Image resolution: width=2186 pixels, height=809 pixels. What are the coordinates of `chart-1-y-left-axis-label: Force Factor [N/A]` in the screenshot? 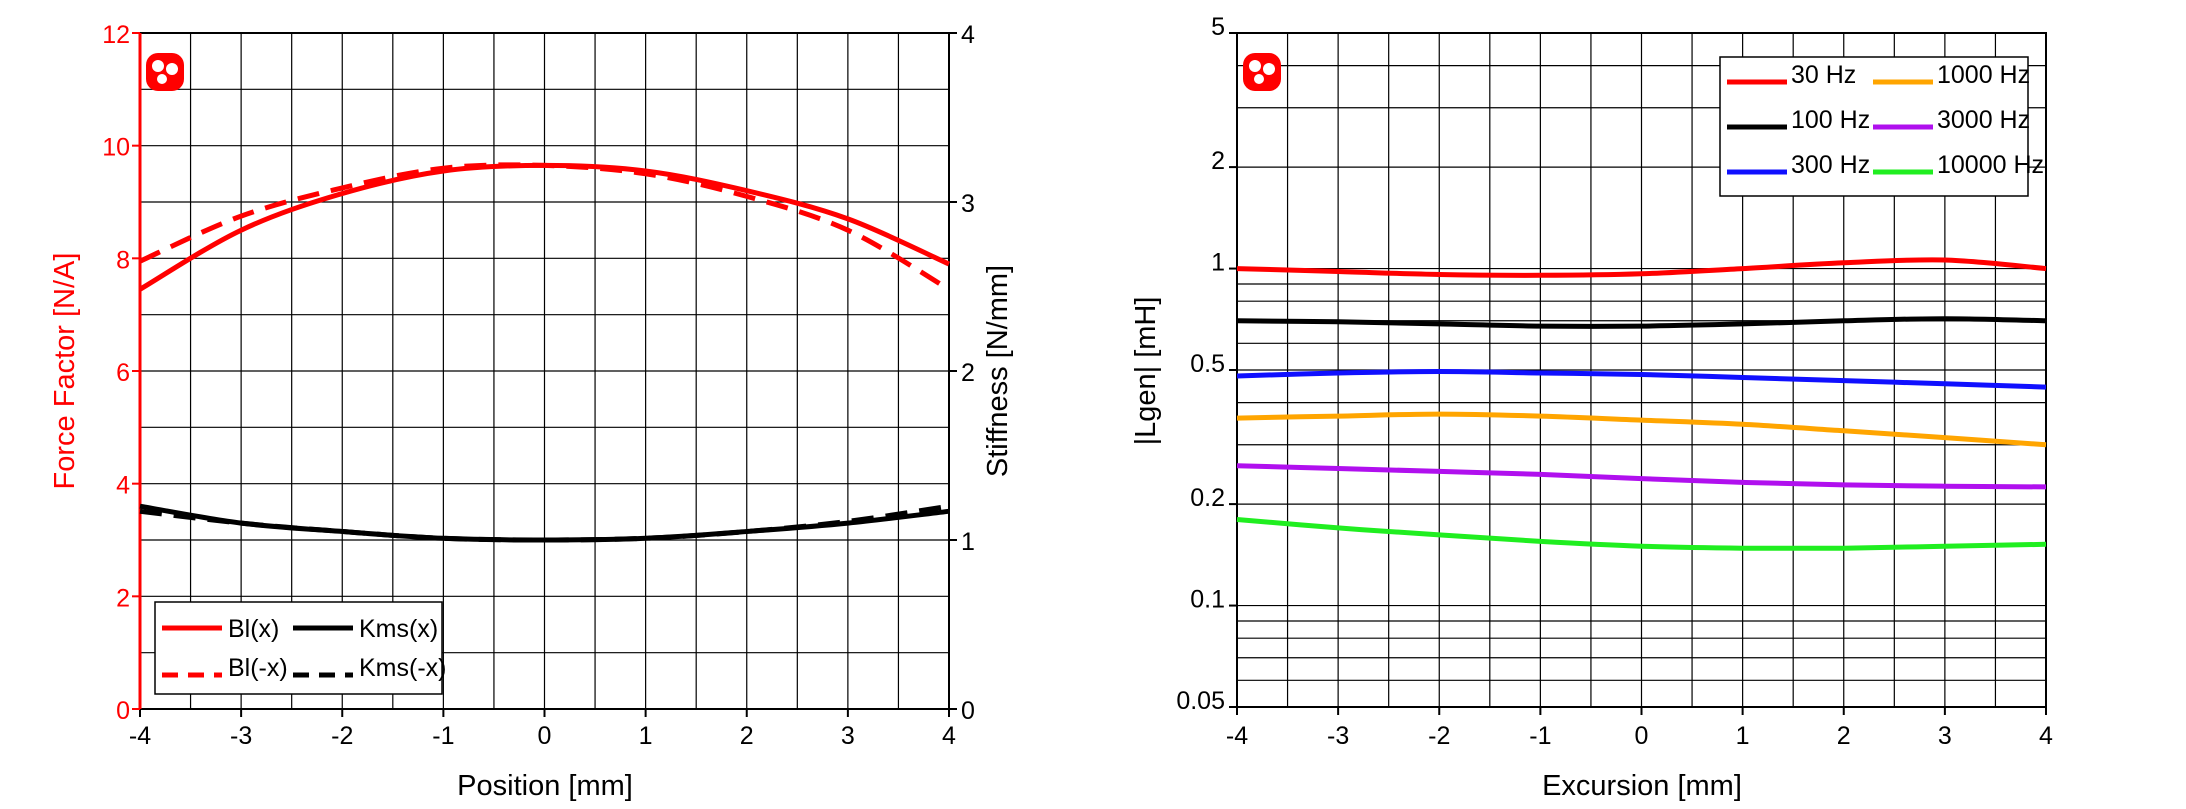 It's located at (65, 371).